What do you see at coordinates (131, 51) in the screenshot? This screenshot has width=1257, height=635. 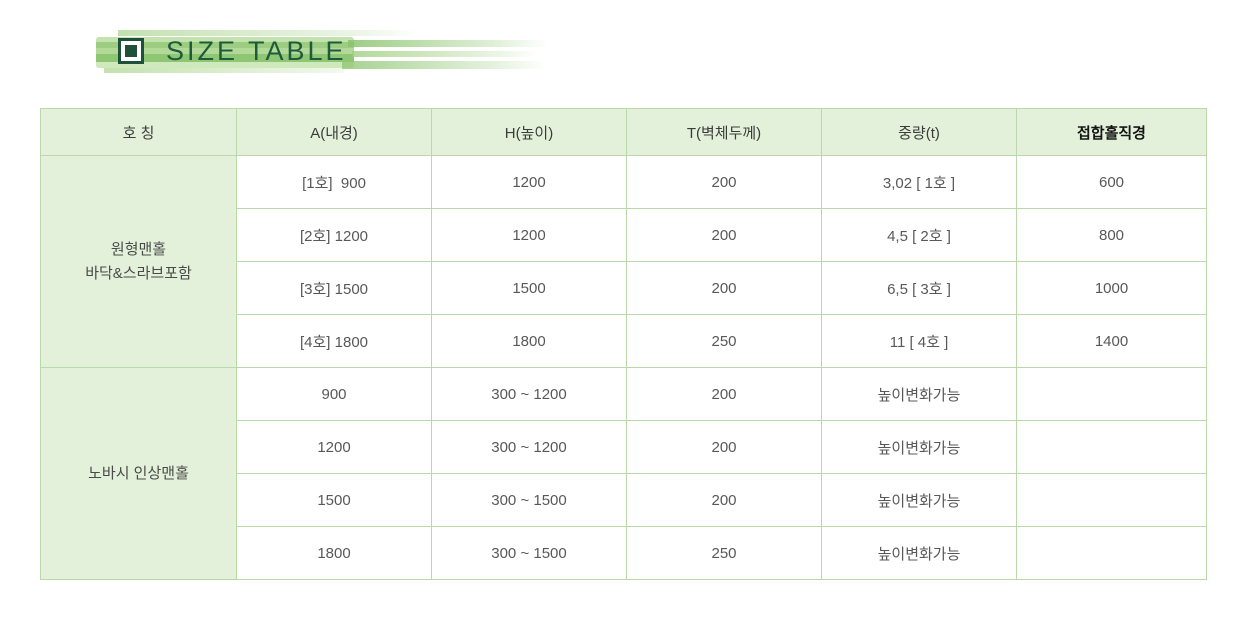 I see `square-bullet-icon` at bounding box center [131, 51].